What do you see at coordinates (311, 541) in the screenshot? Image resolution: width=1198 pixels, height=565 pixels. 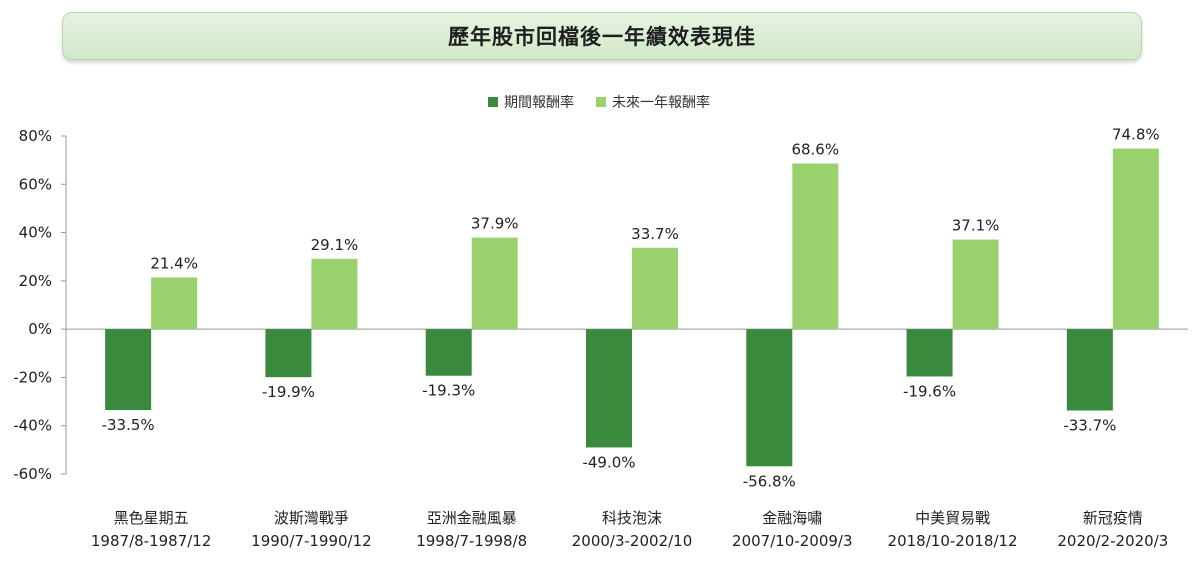 I see `category-label-period: 1990/7-1990/12` at bounding box center [311, 541].